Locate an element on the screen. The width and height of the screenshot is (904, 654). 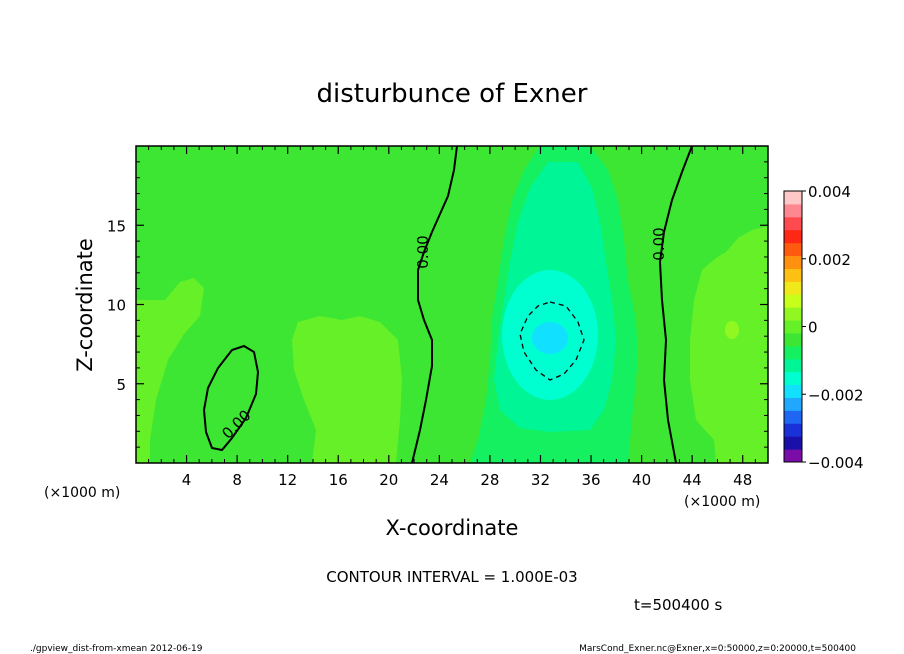
y-tick-label: 5 is located at coordinates (121, 385).